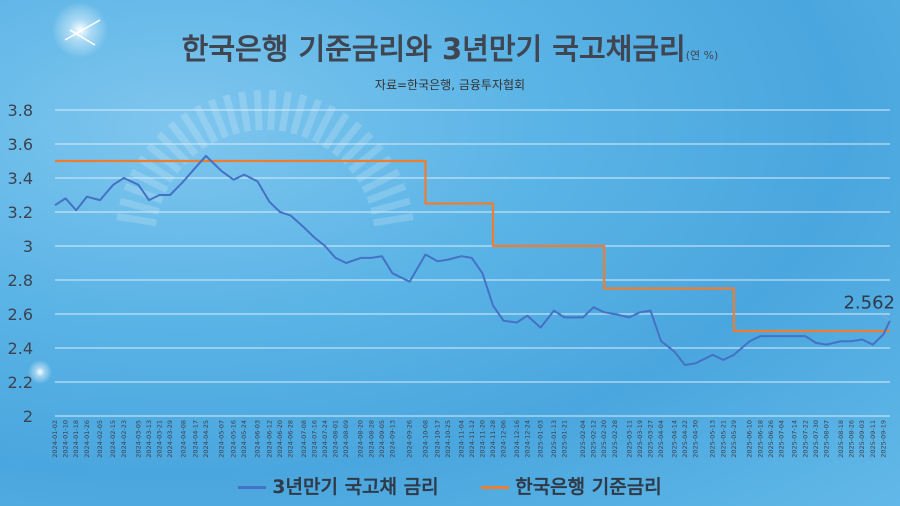 The height and width of the screenshot is (506, 900). I want to click on x-tick-label: 2024-02-05, so click(100, 439).